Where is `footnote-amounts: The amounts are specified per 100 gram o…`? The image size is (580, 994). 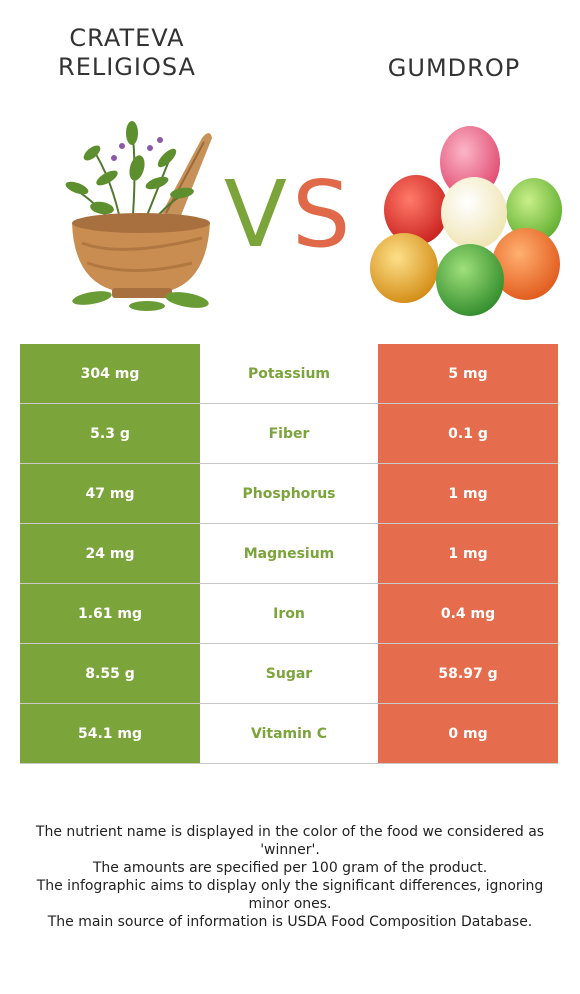
footnote-amounts: The amounts are specified per 100 gram o… is located at coordinates (290, 868).